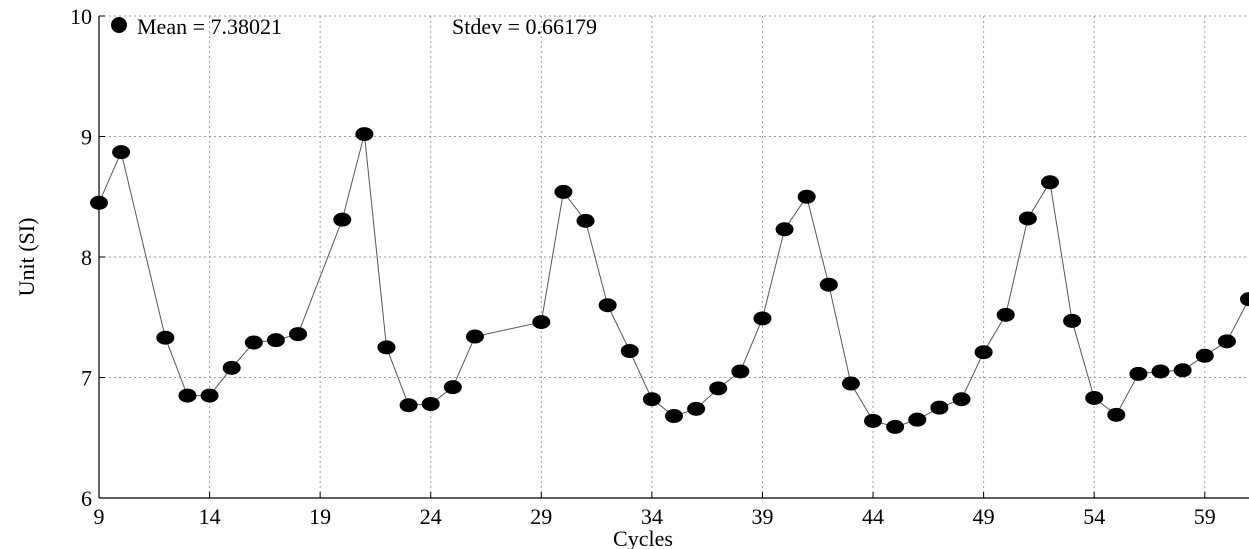 The width and height of the screenshot is (1249, 549). What do you see at coordinates (984, 516) in the screenshot?
I see `x-tick-label: 49` at bounding box center [984, 516].